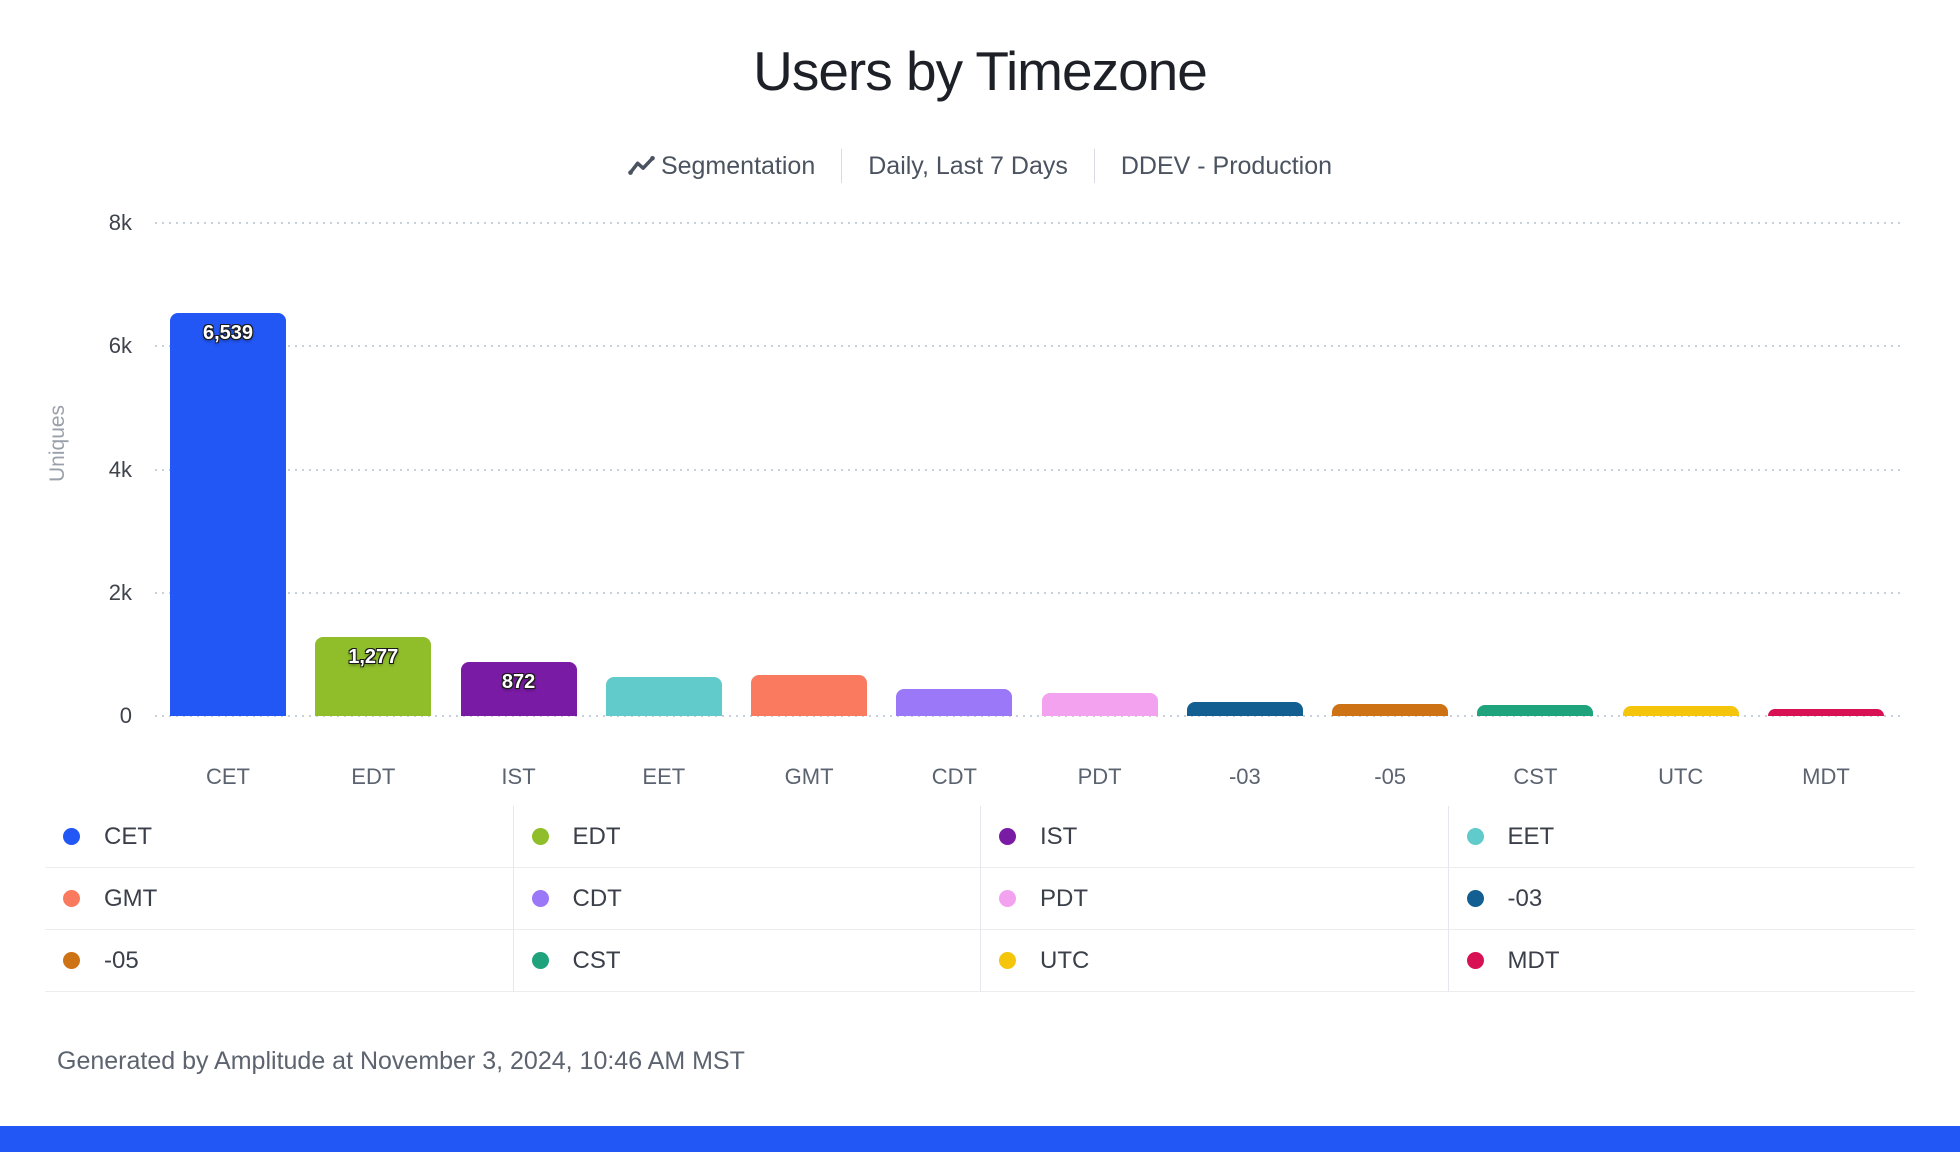 The width and height of the screenshot is (1960, 1152). Describe the element at coordinates (279, 837) in the screenshot. I see `legend-item-CET: CET` at that location.